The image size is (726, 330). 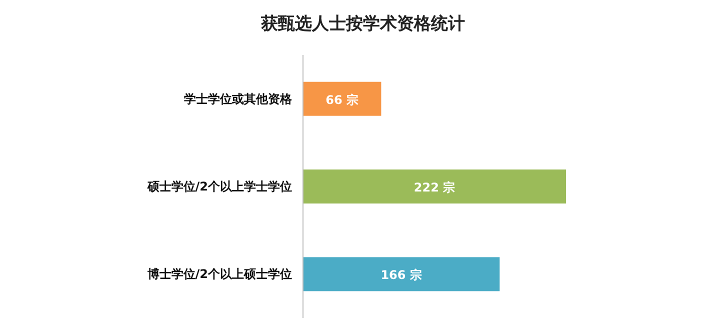 What do you see at coordinates (435, 187) in the screenshot?
I see `data-label: 222 宗` at bounding box center [435, 187].